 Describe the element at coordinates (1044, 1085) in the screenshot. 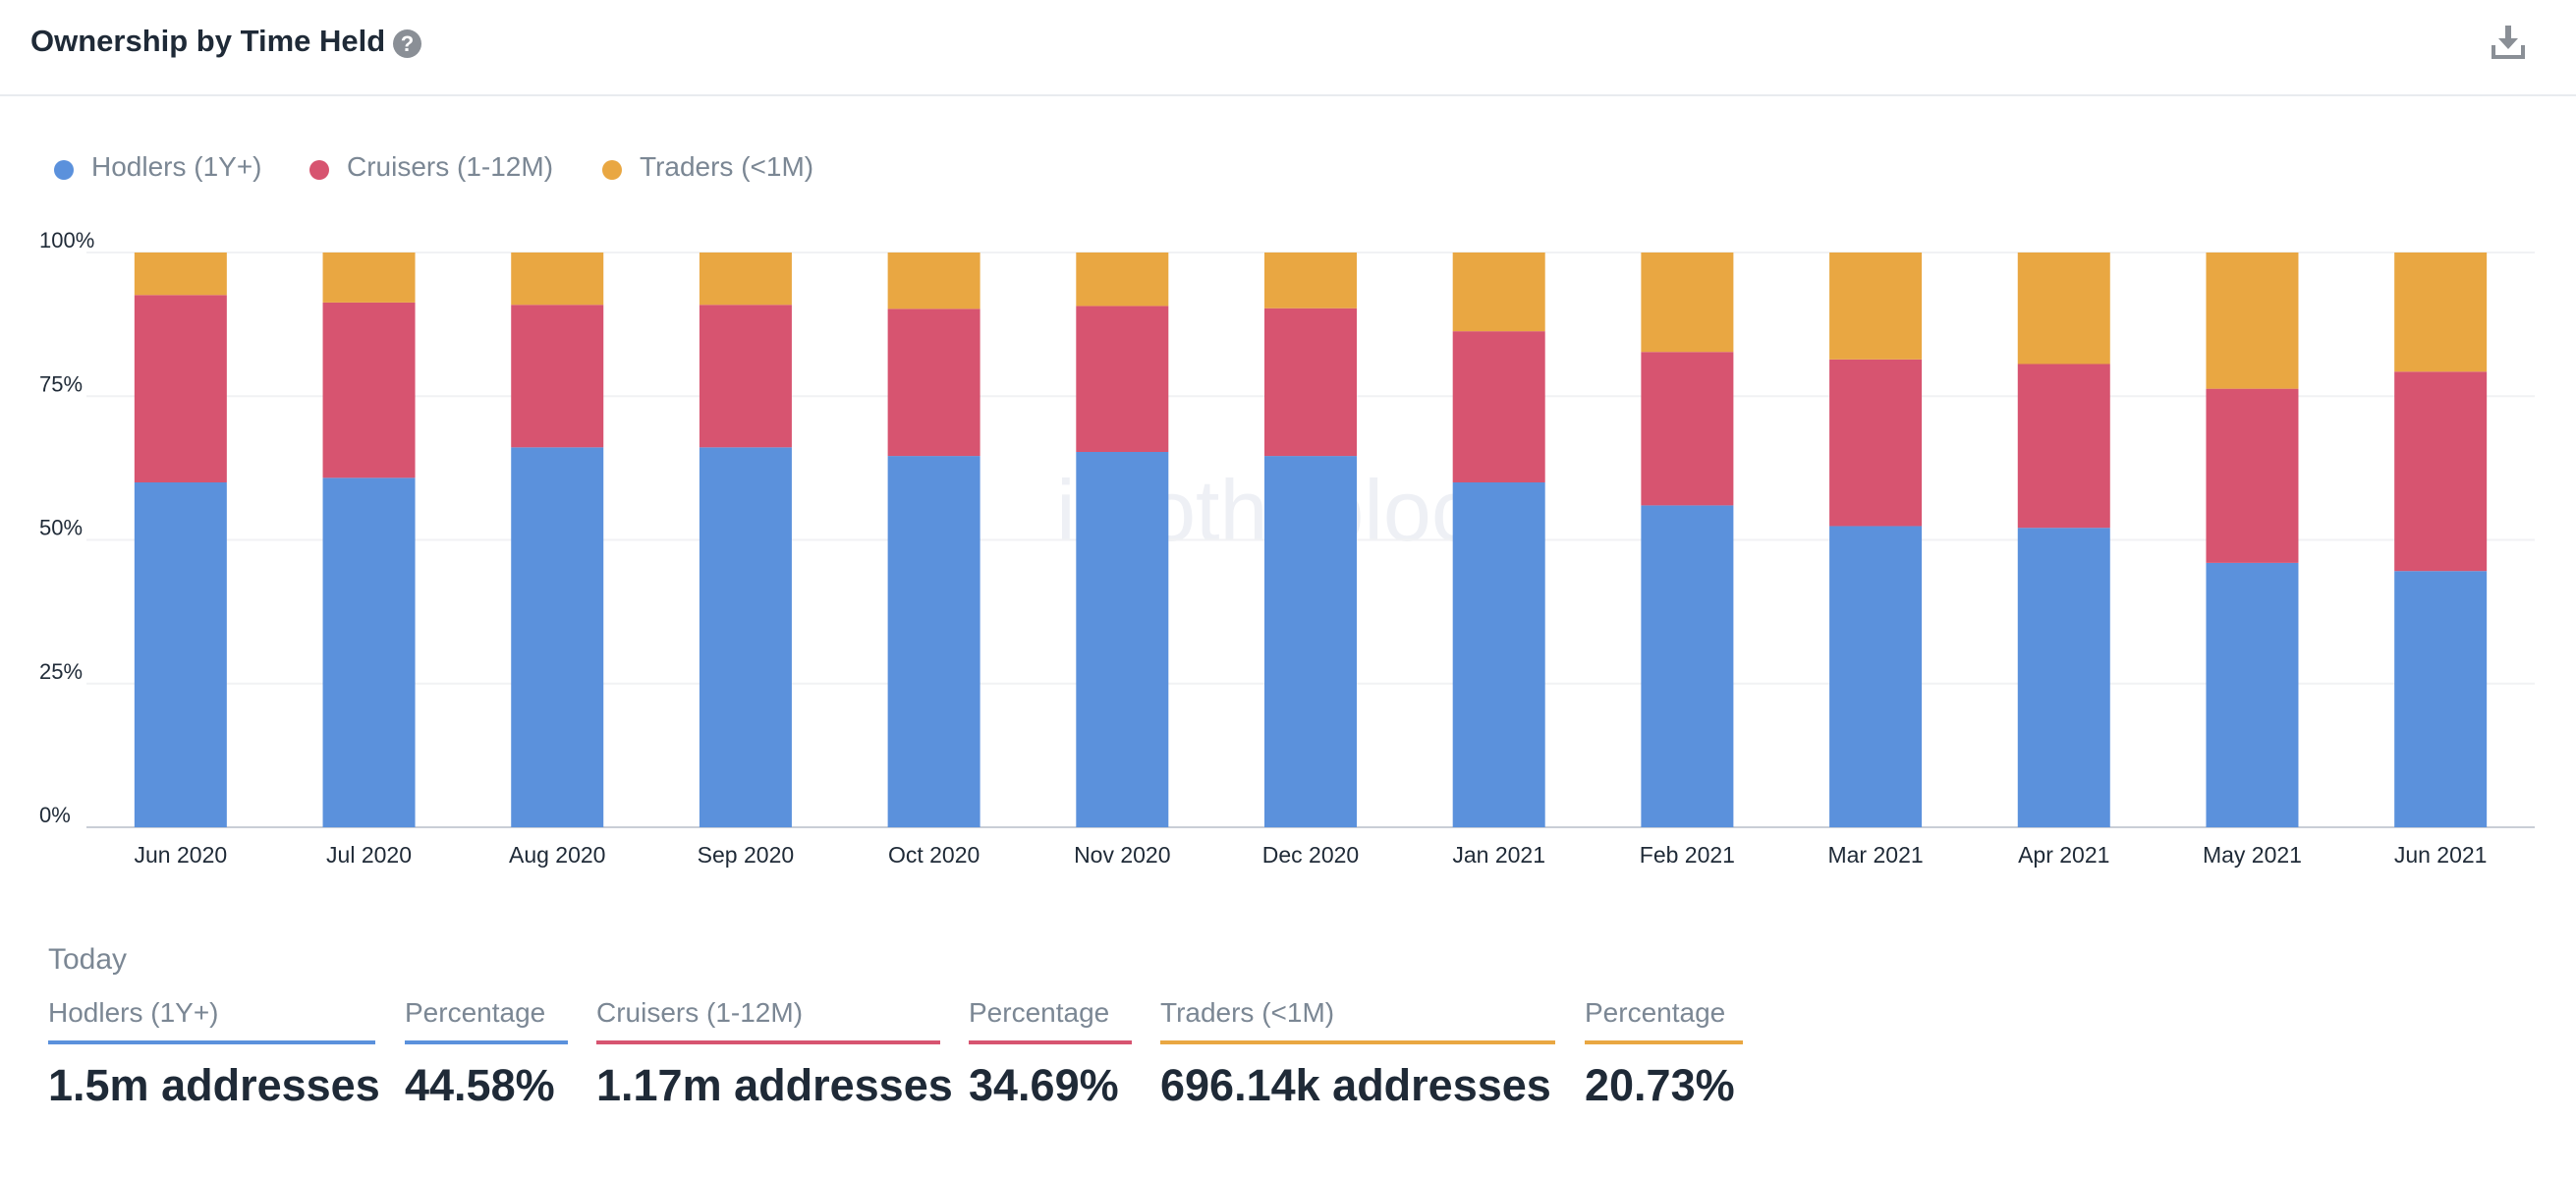

I see `stat-value: 34.69%` at that location.